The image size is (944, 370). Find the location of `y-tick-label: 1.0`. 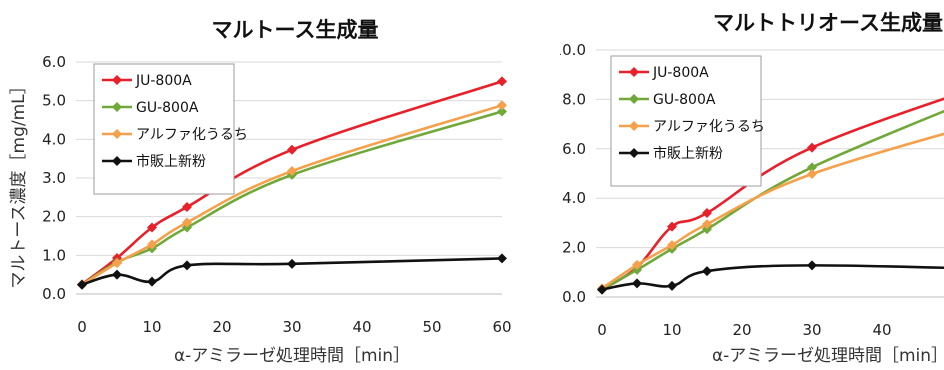

y-tick-label: 1.0 is located at coordinates (54, 255).